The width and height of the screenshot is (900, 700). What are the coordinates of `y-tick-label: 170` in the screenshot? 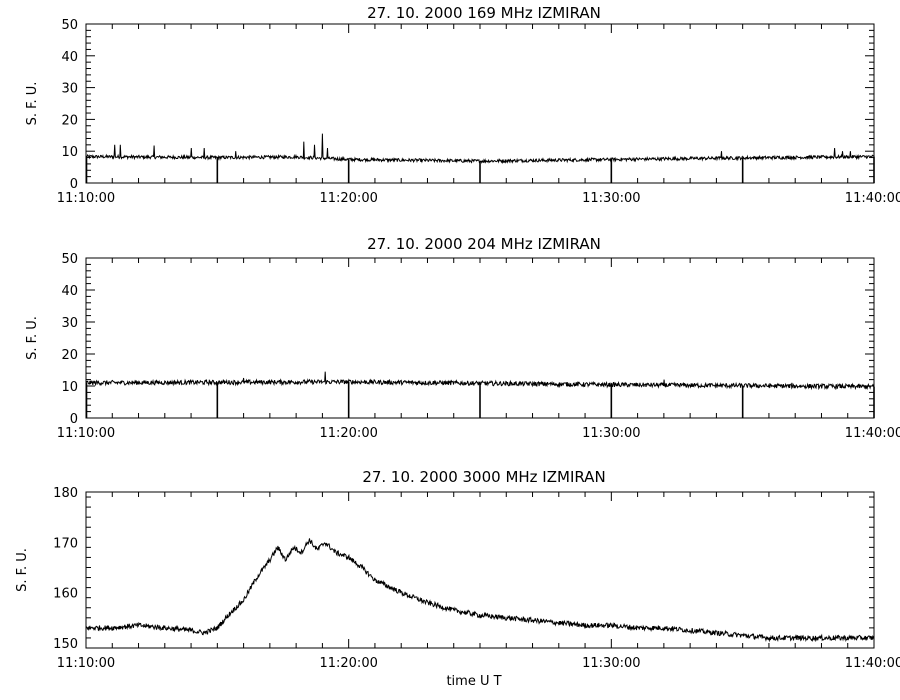 It's located at (65, 543).